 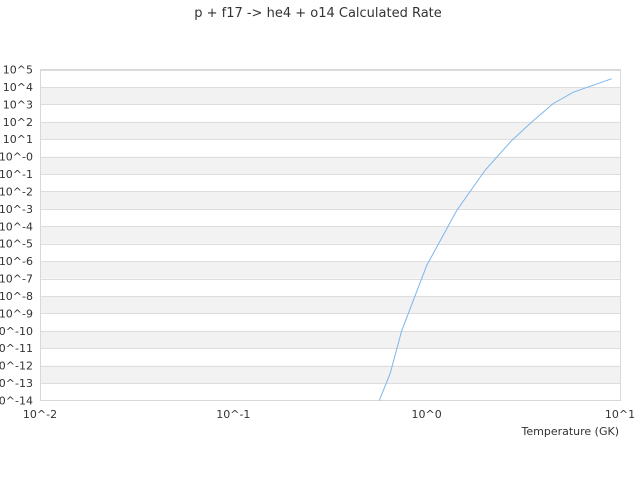 What do you see at coordinates (16, 366) in the screenshot?
I see `y-tick-label: 10^-12` at bounding box center [16, 366].